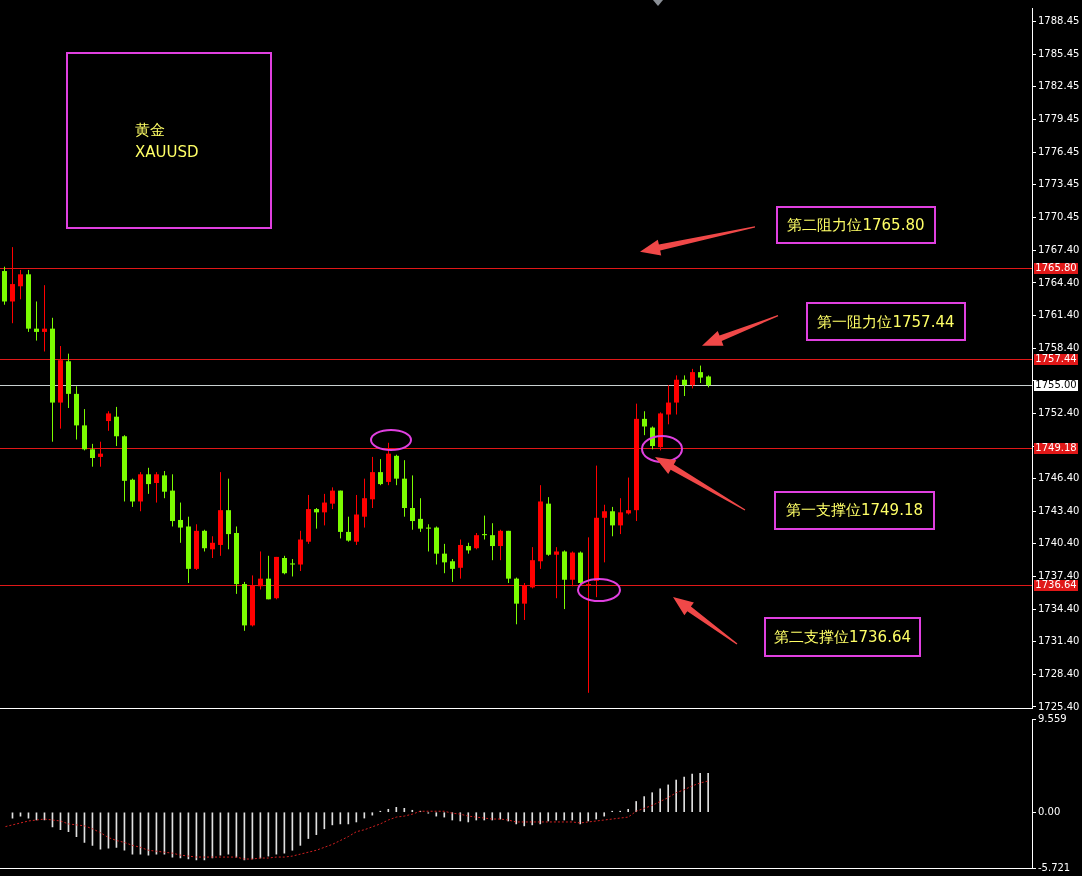  I want to click on ref-line-label: 1755.00, so click(1056, 385).